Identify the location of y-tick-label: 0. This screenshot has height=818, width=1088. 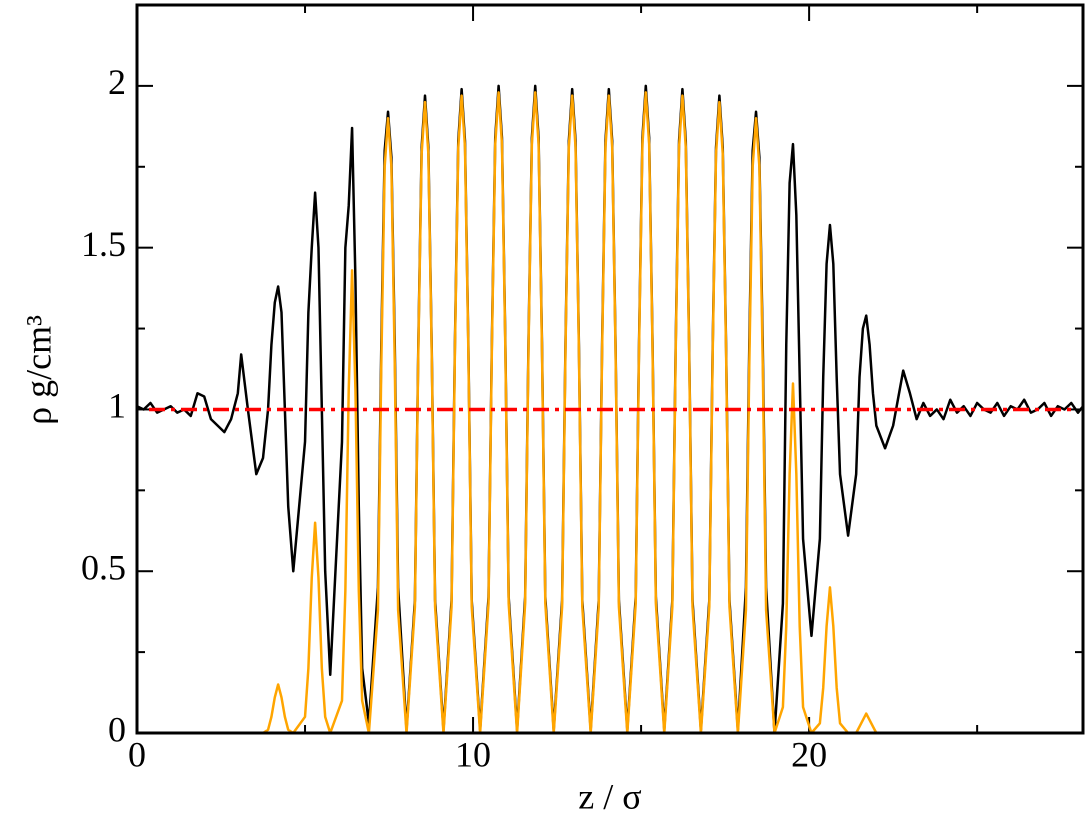
(117, 729).